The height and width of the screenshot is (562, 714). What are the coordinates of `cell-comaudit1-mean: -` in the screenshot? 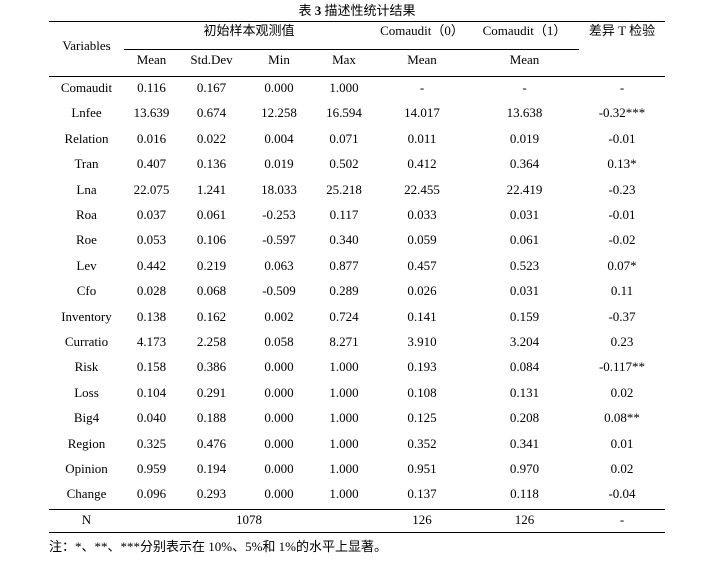 It's located at (524, 87).